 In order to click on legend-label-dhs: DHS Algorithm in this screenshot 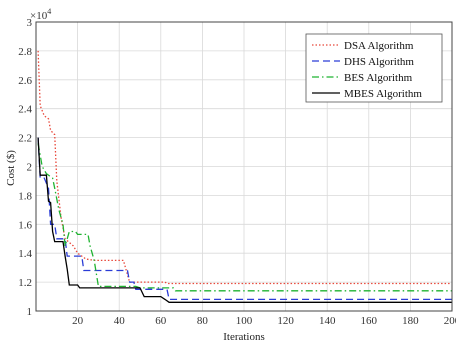, I will do `click(379, 62)`.